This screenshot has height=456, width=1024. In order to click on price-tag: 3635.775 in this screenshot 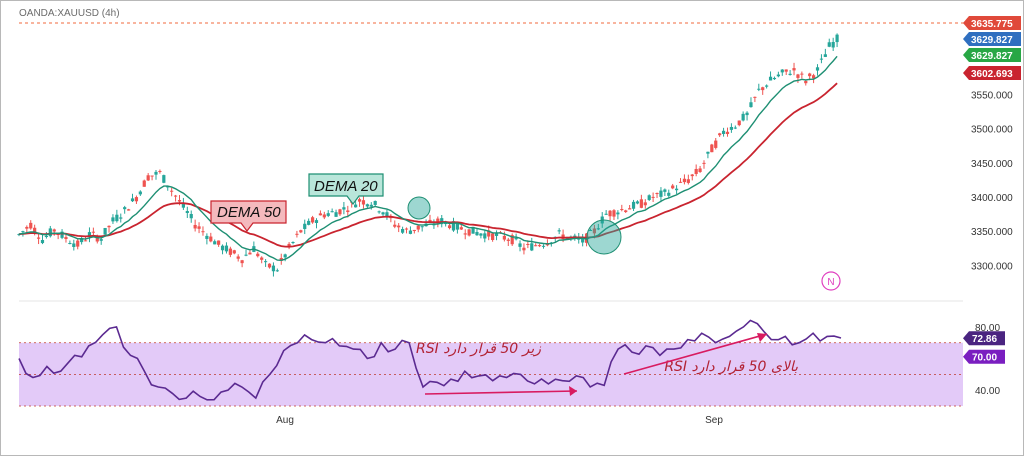, I will do `click(992, 23)`.